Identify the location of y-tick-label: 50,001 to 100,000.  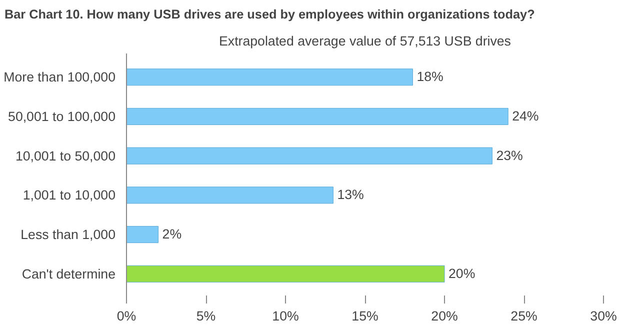
(62, 116).